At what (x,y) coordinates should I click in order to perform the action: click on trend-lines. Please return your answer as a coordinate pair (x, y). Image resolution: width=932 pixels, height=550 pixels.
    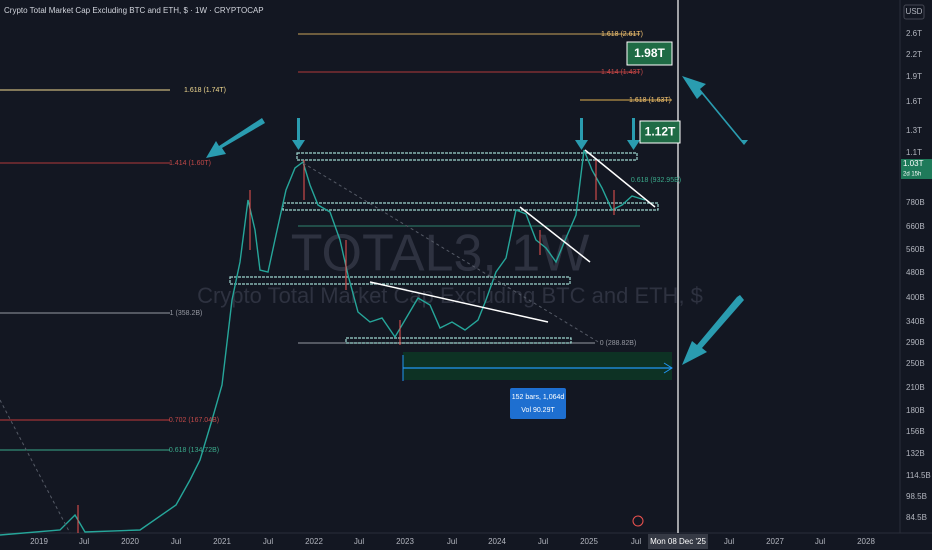
    Looking at the image, I should click on (512, 236).